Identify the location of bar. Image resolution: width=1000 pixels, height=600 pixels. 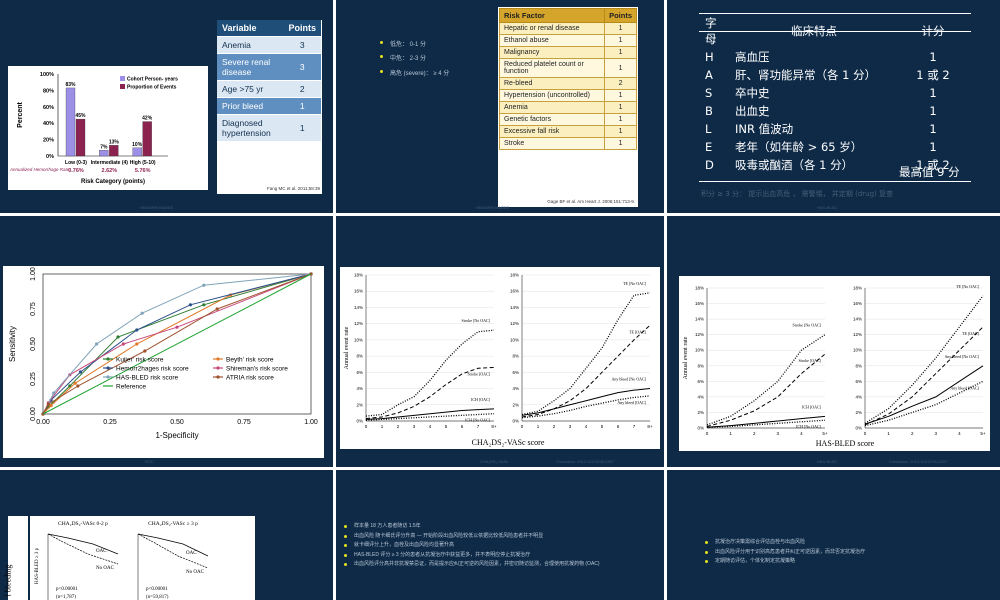
(137, 152).